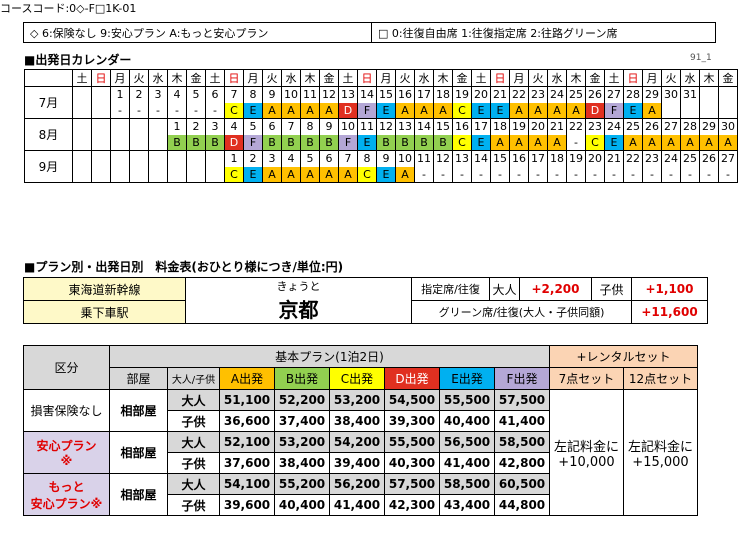 Image resolution: width=740 pixels, height=551 pixels. I want to click on calendar-day: 30, so click(671, 94).